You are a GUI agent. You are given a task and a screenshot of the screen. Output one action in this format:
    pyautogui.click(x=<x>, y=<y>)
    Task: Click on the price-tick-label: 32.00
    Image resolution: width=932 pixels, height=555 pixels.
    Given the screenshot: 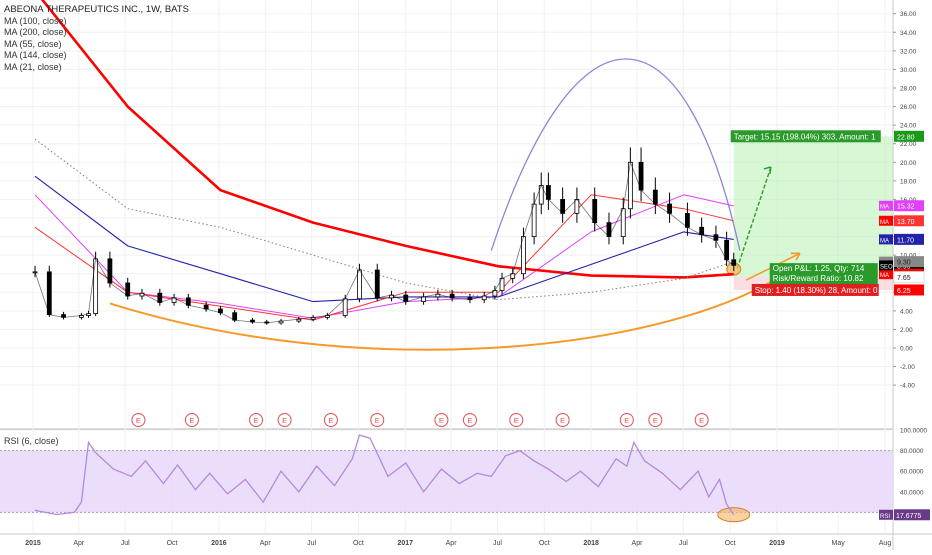 What is the action you would take?
    pyautogui.click(x=908, y=51)
    